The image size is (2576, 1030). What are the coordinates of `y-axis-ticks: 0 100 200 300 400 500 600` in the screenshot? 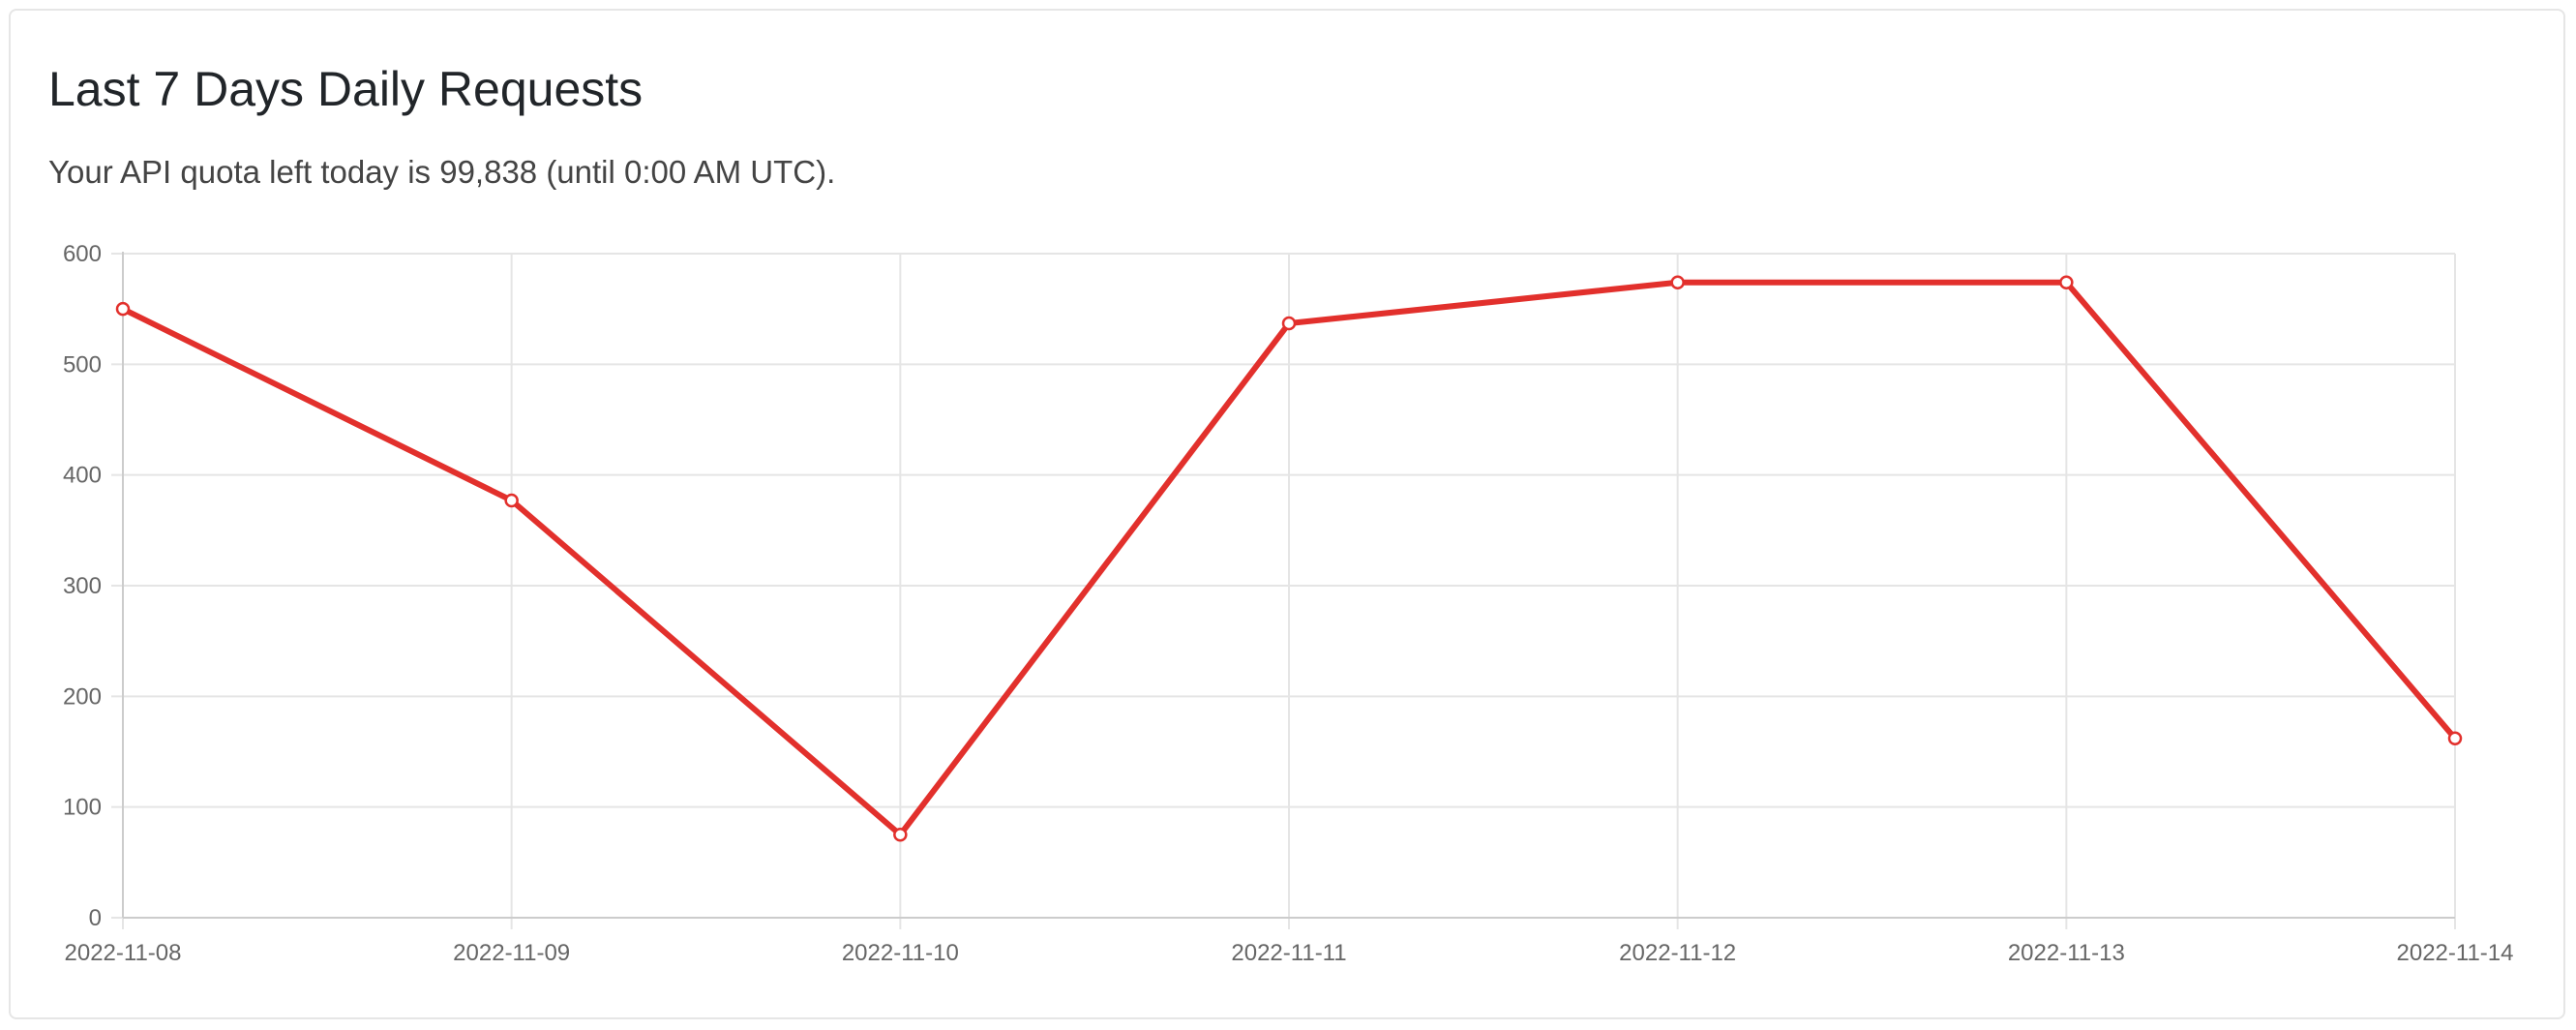 It's located at (82, 586).